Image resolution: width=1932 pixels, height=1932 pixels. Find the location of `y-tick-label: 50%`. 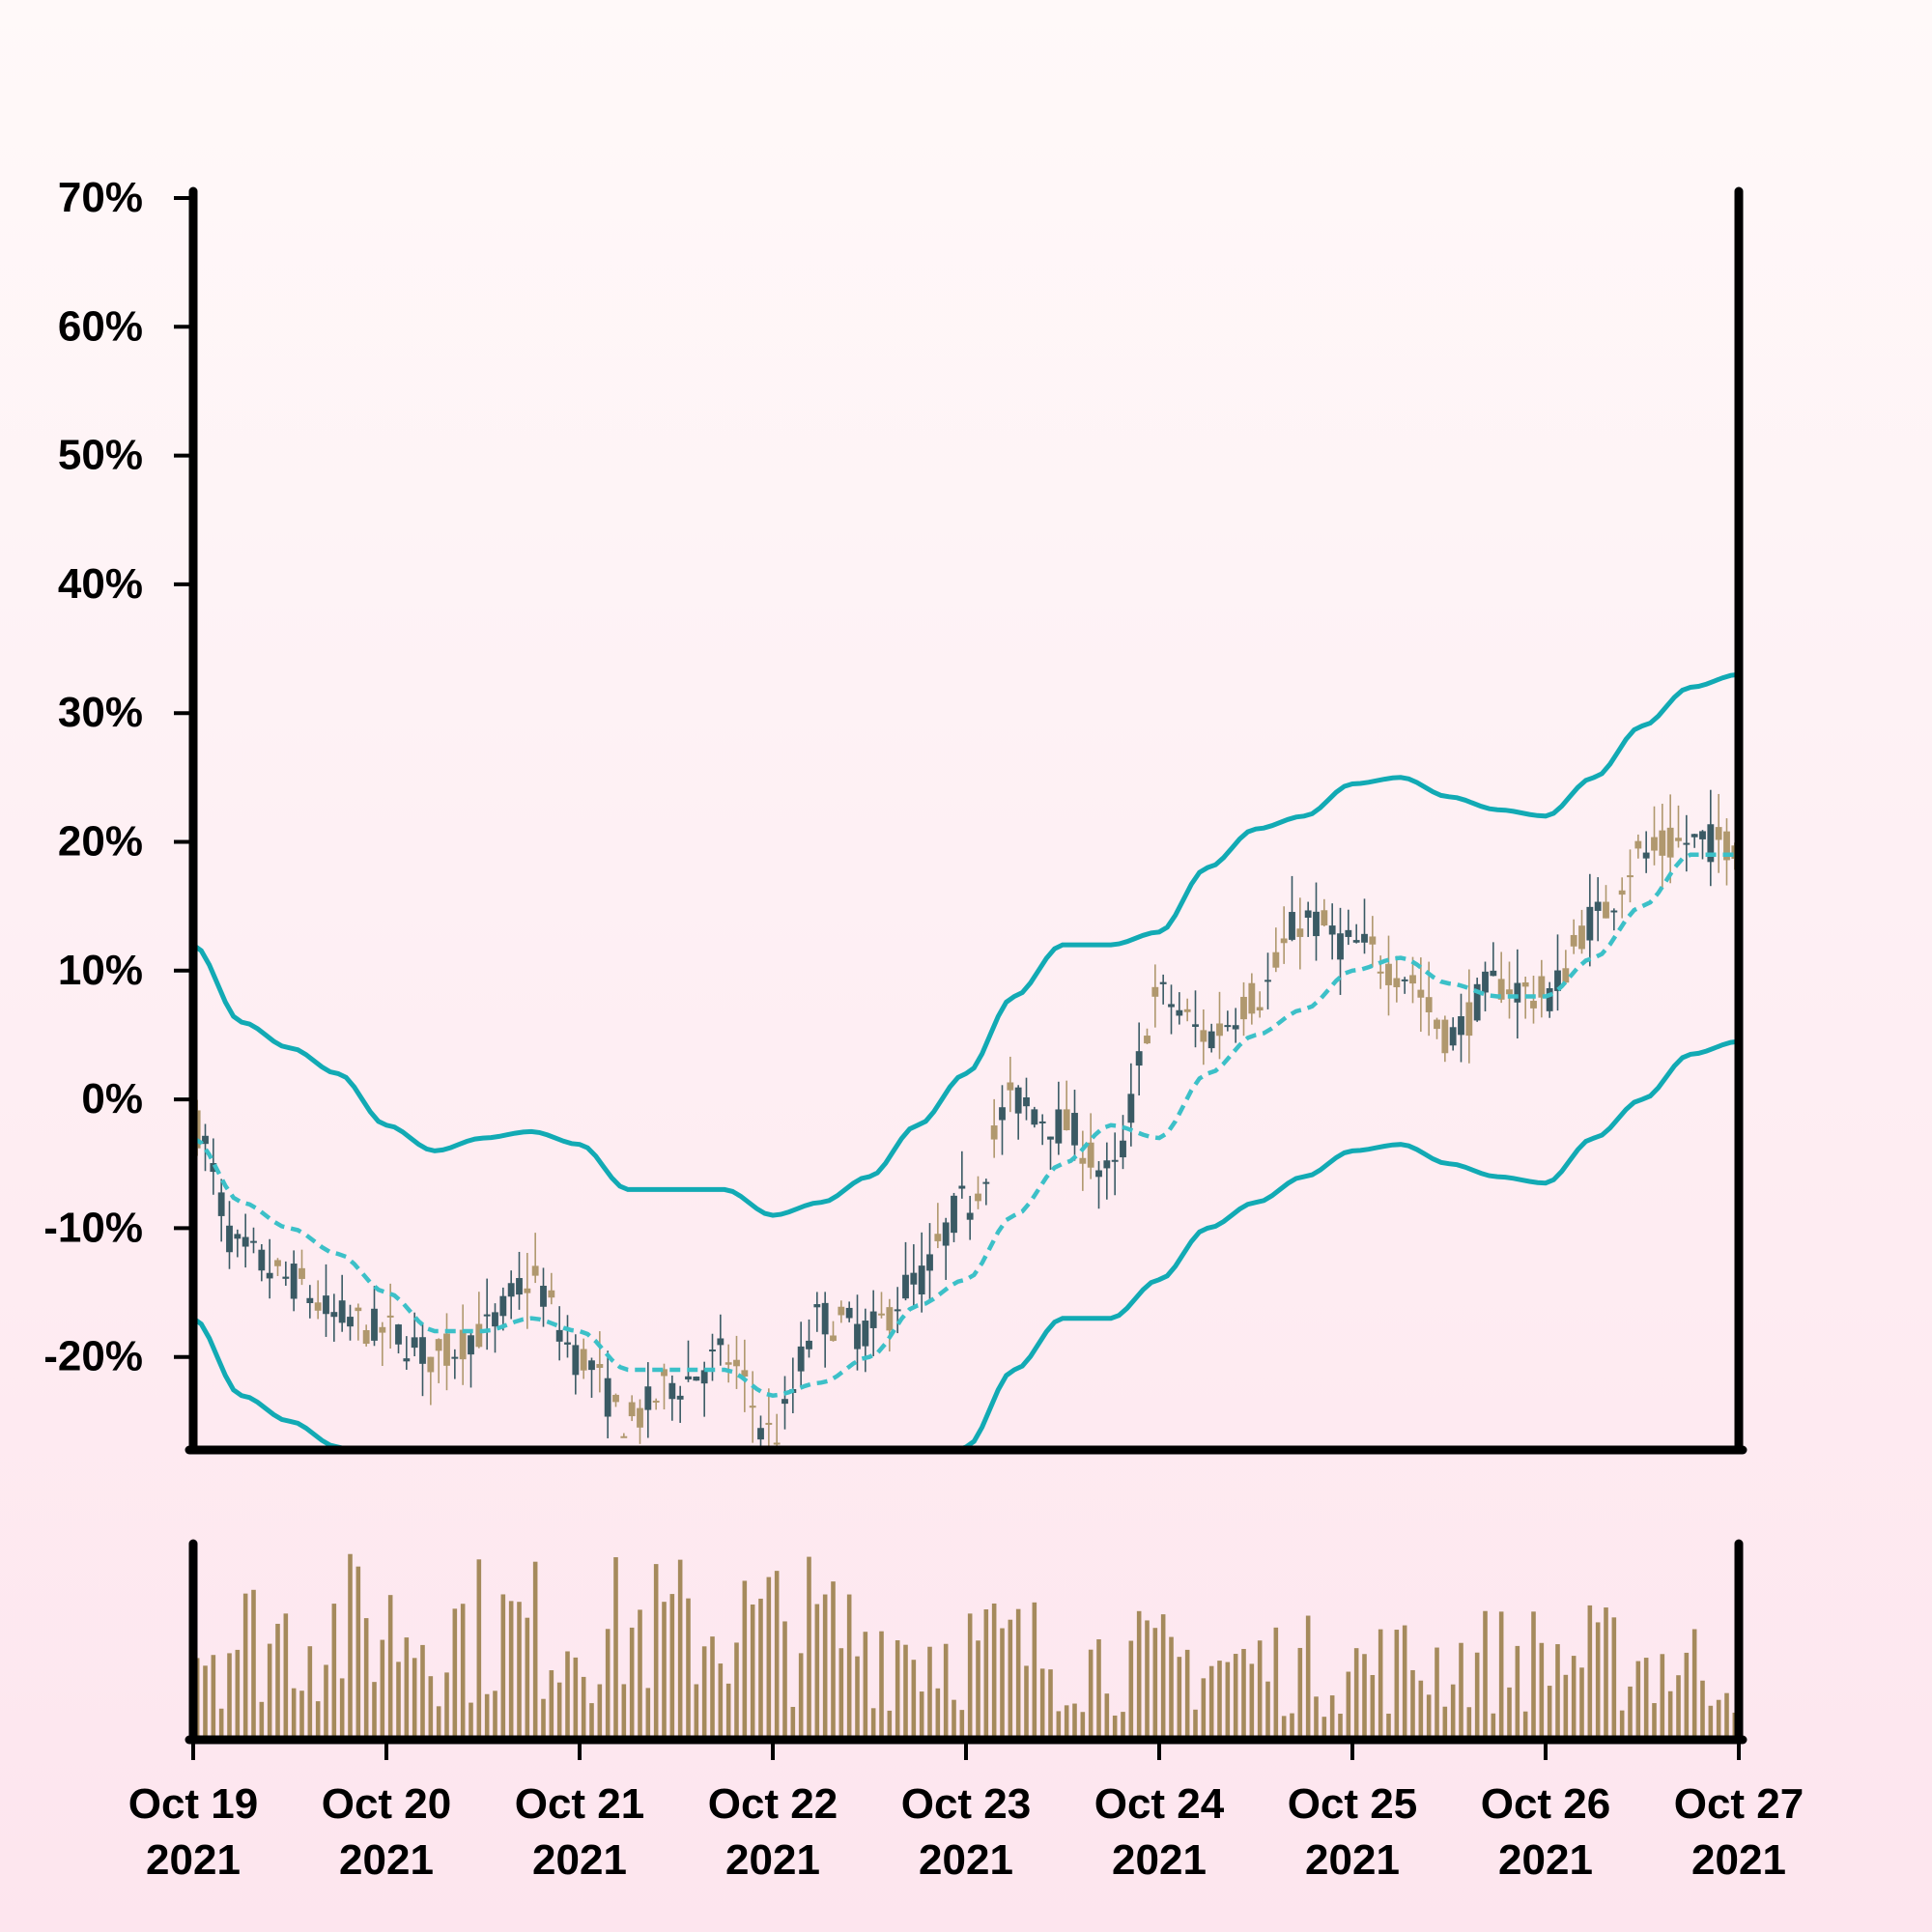

y-tick-label: 50% is located at coordinates (100, 455).